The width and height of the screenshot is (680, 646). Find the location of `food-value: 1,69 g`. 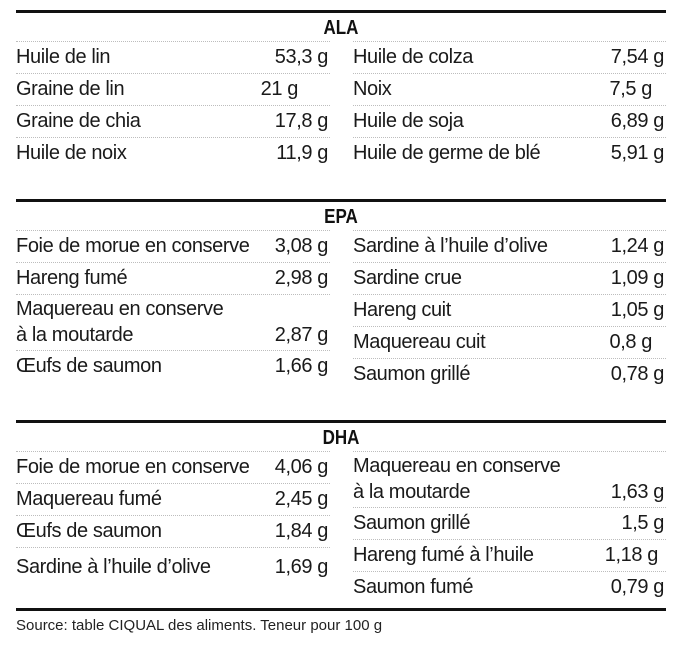

food-value: 1,69 g is located at coordinates (301, 567).